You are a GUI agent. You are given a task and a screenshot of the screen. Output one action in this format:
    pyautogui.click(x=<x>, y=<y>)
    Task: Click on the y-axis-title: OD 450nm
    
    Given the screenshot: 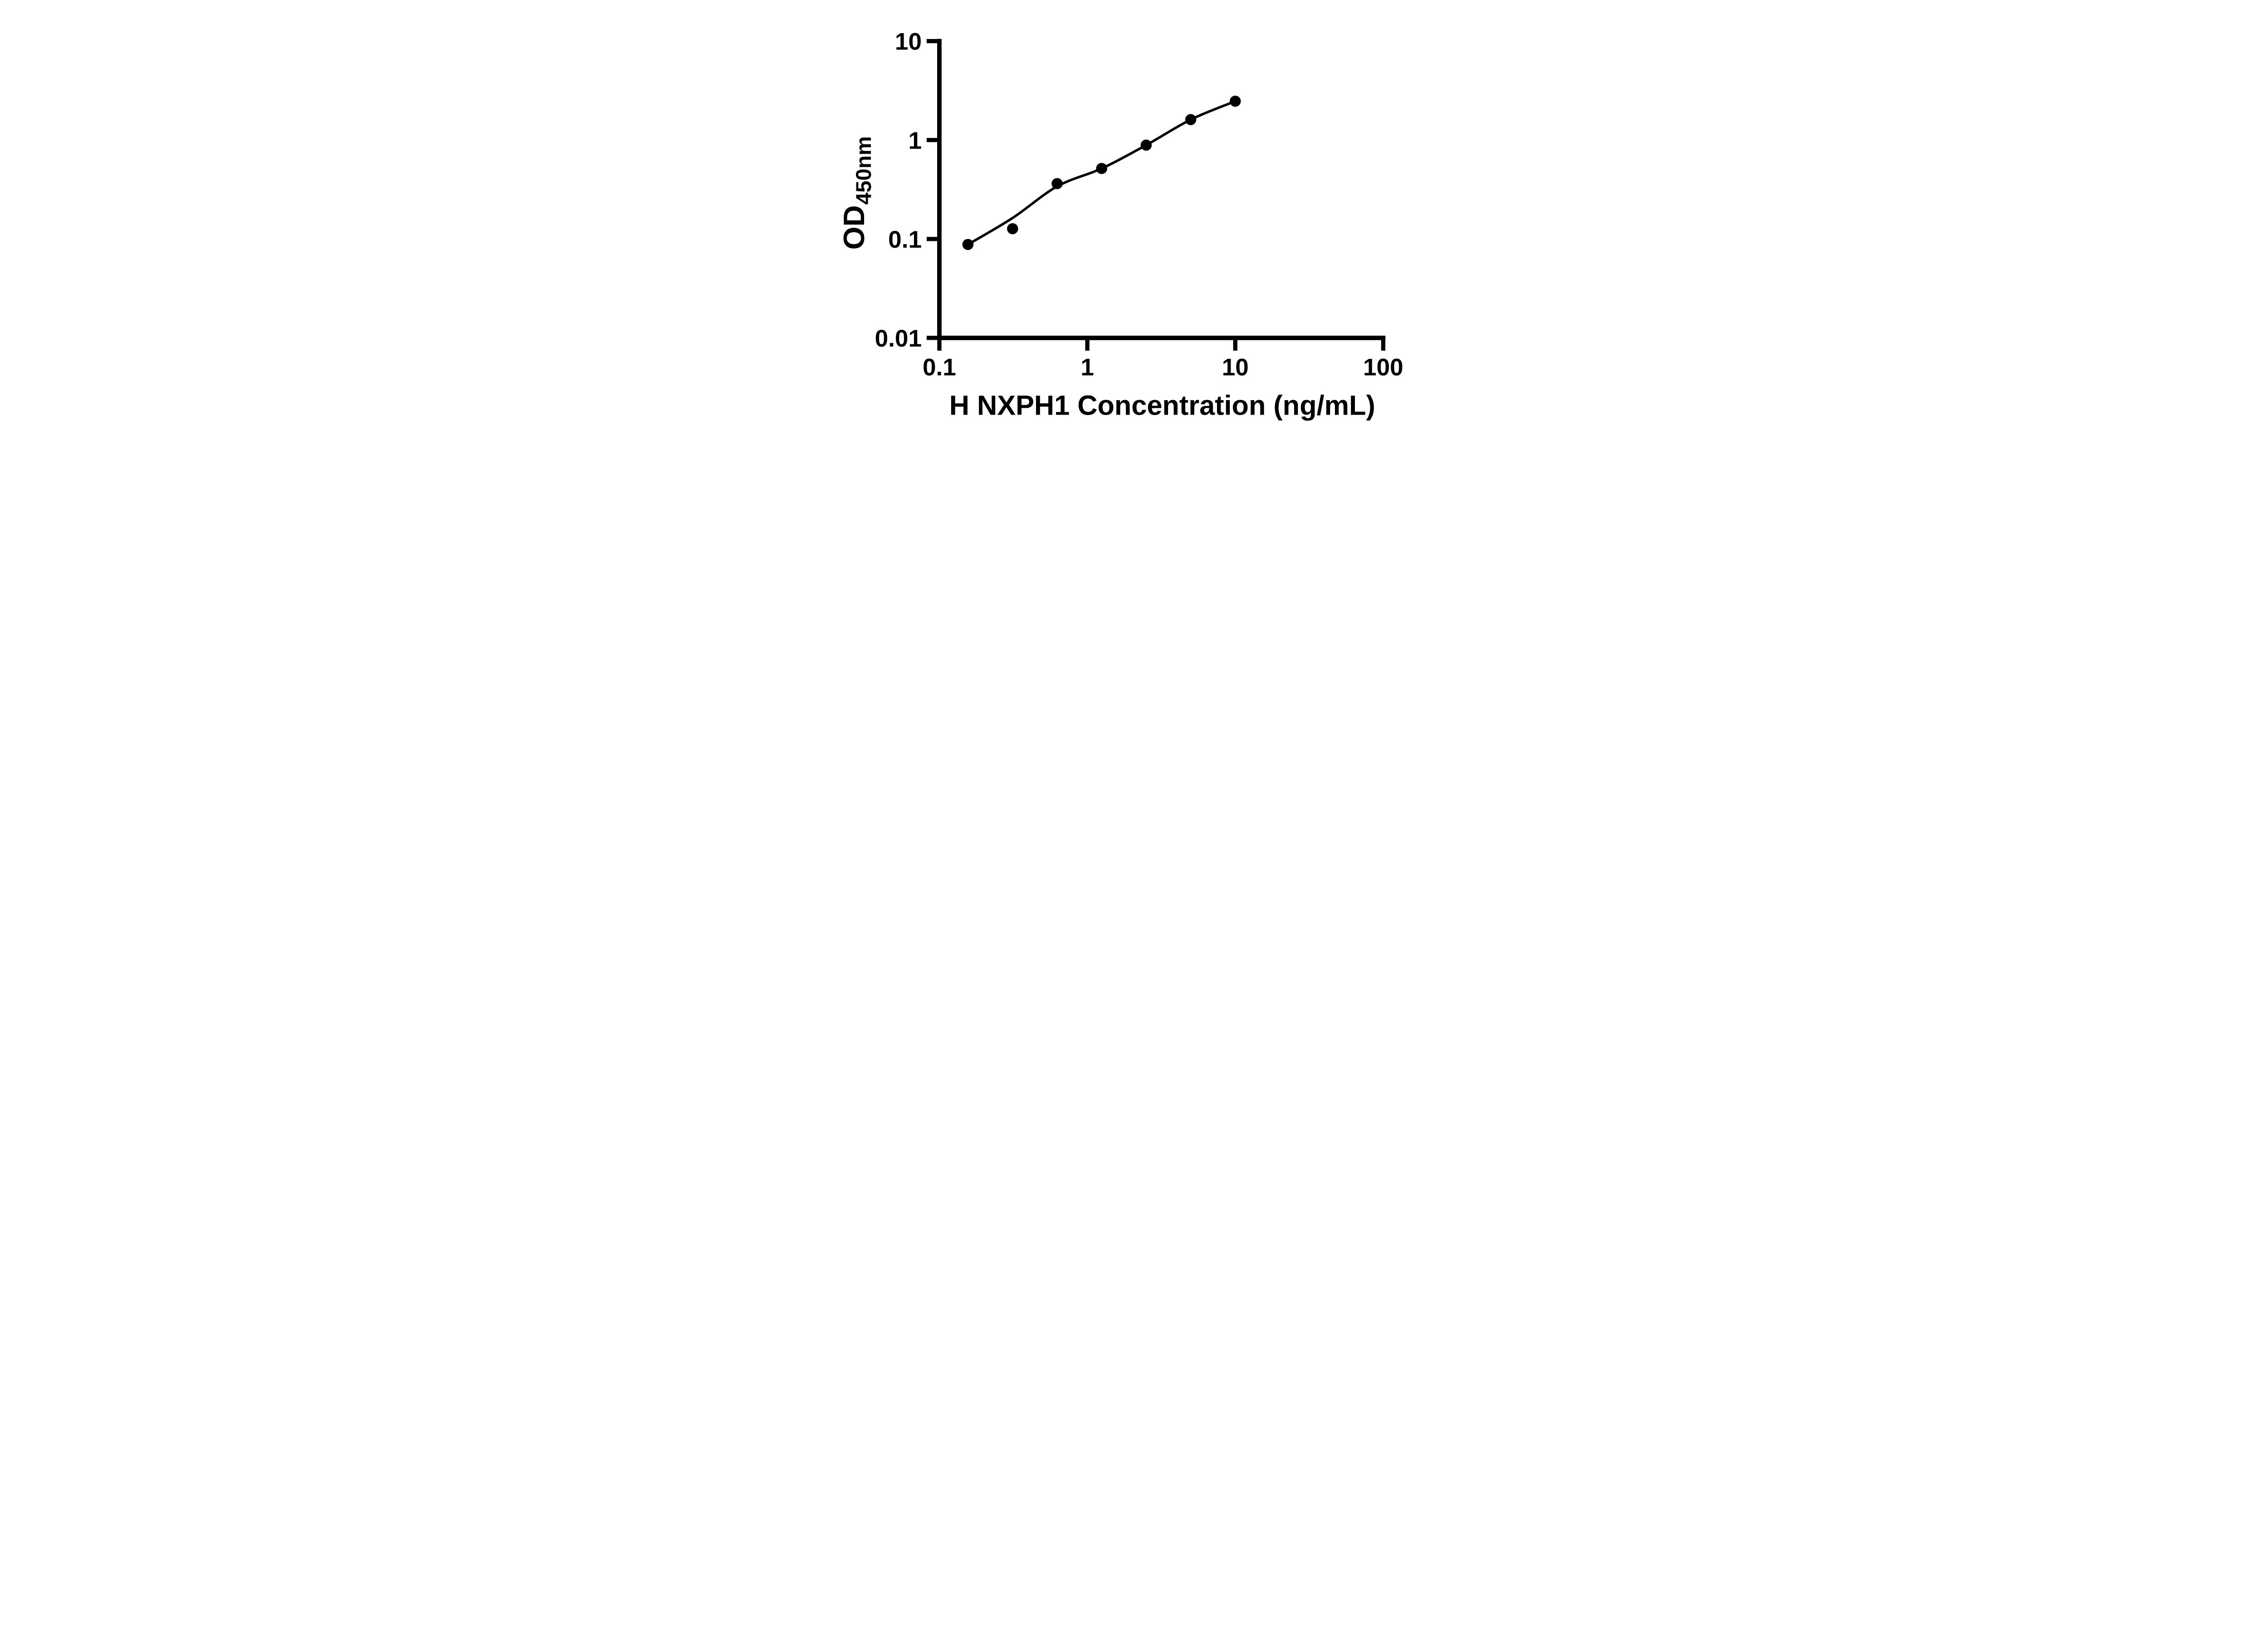 What is the action you would take?
    pyautogui.click(x=856, y=192)
    